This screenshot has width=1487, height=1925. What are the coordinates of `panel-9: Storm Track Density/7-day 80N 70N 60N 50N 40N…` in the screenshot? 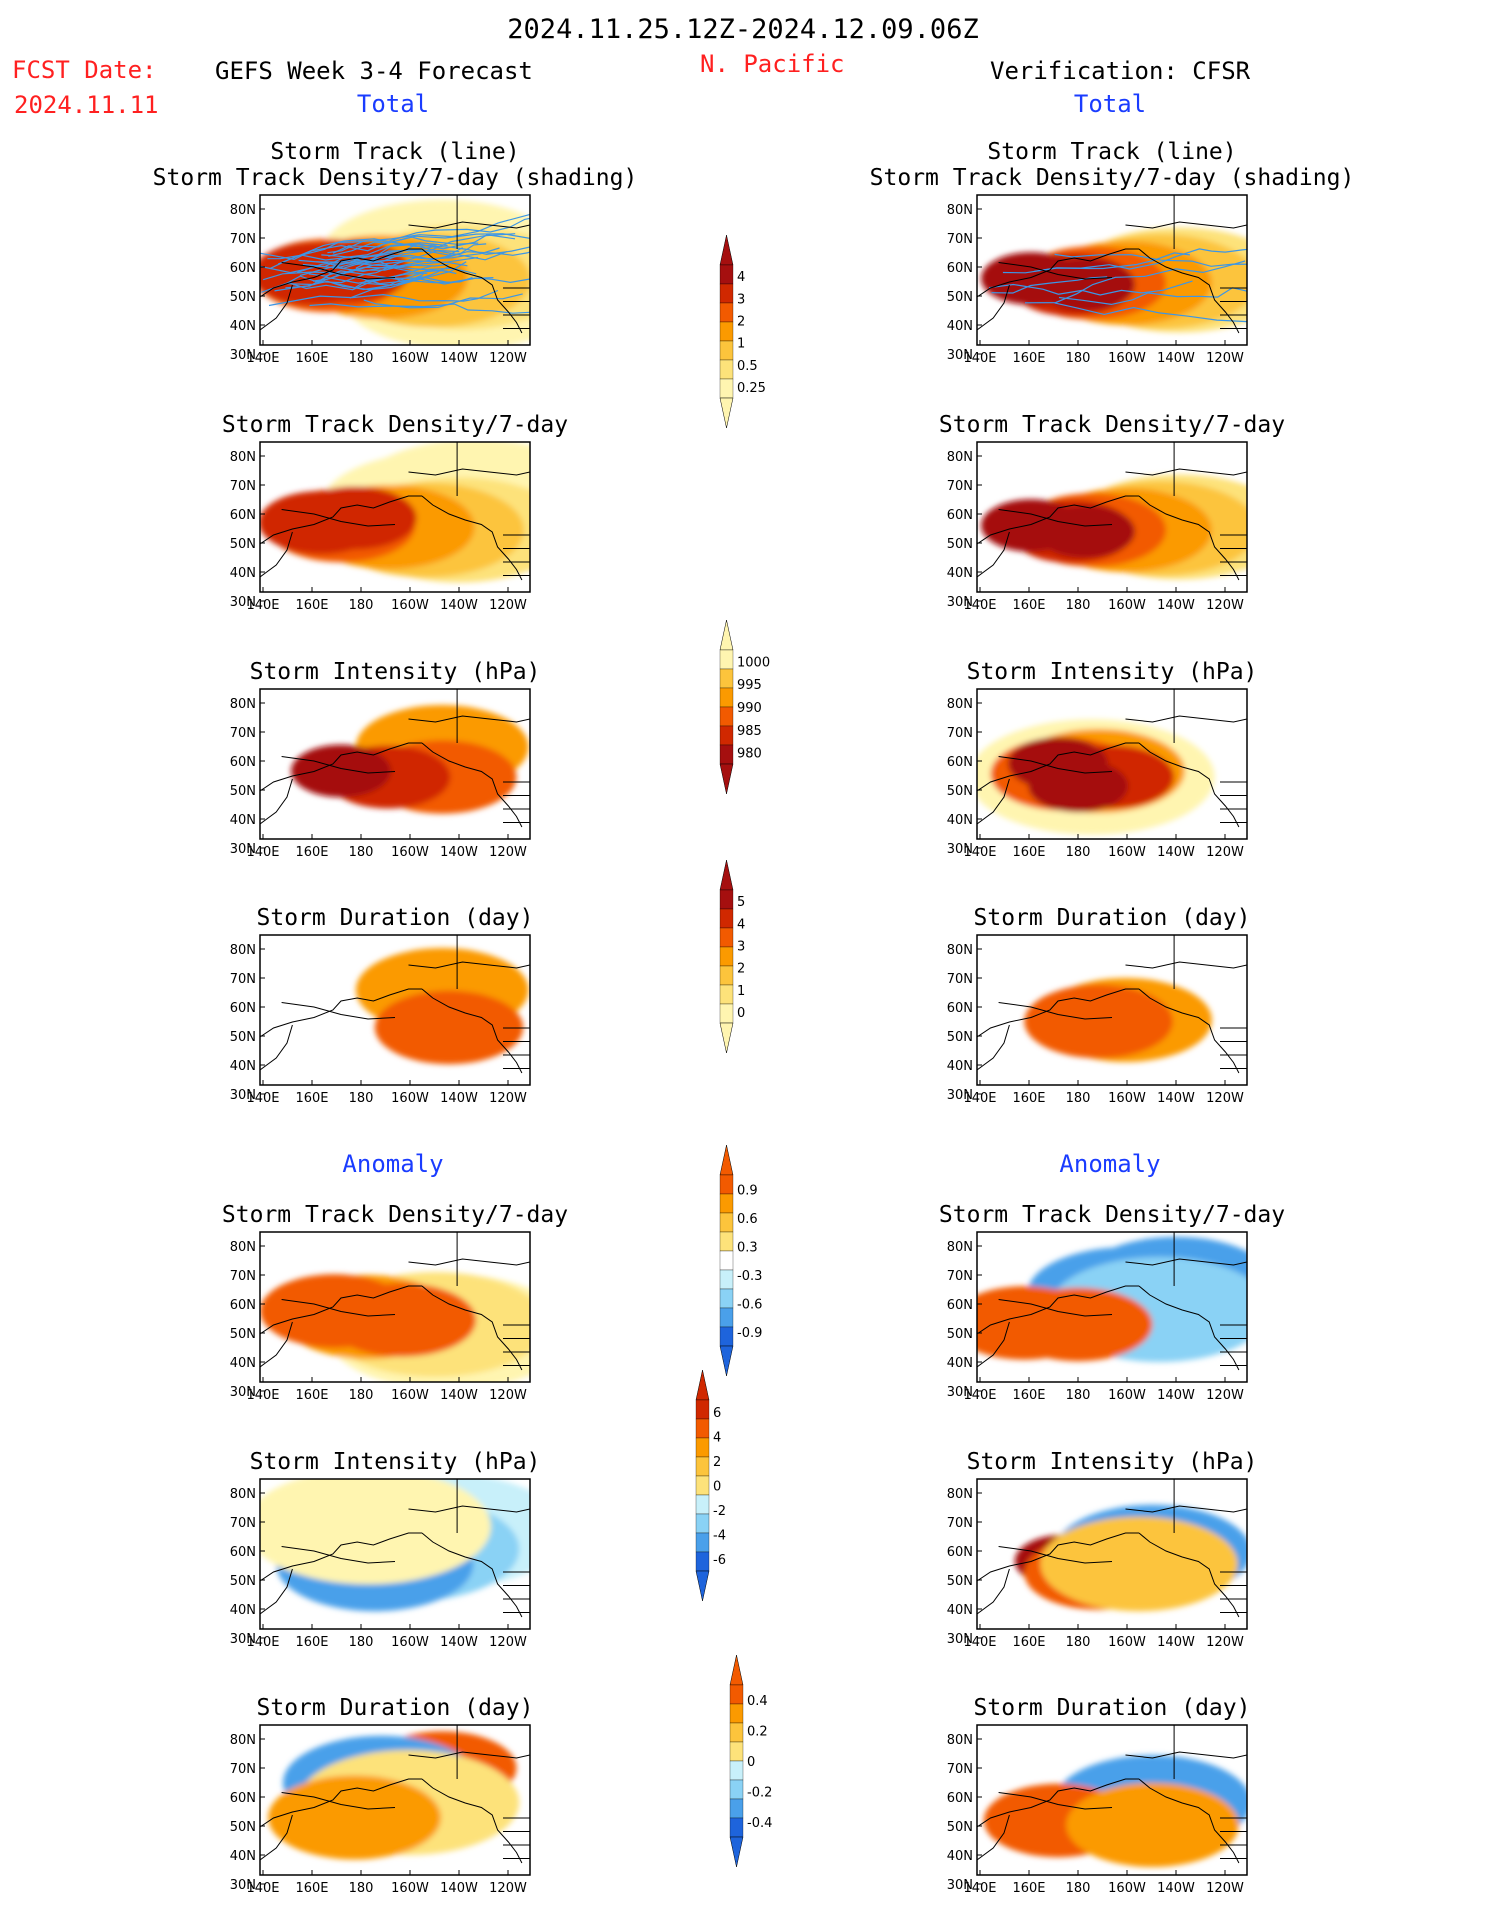 It's located at (395, 1302).